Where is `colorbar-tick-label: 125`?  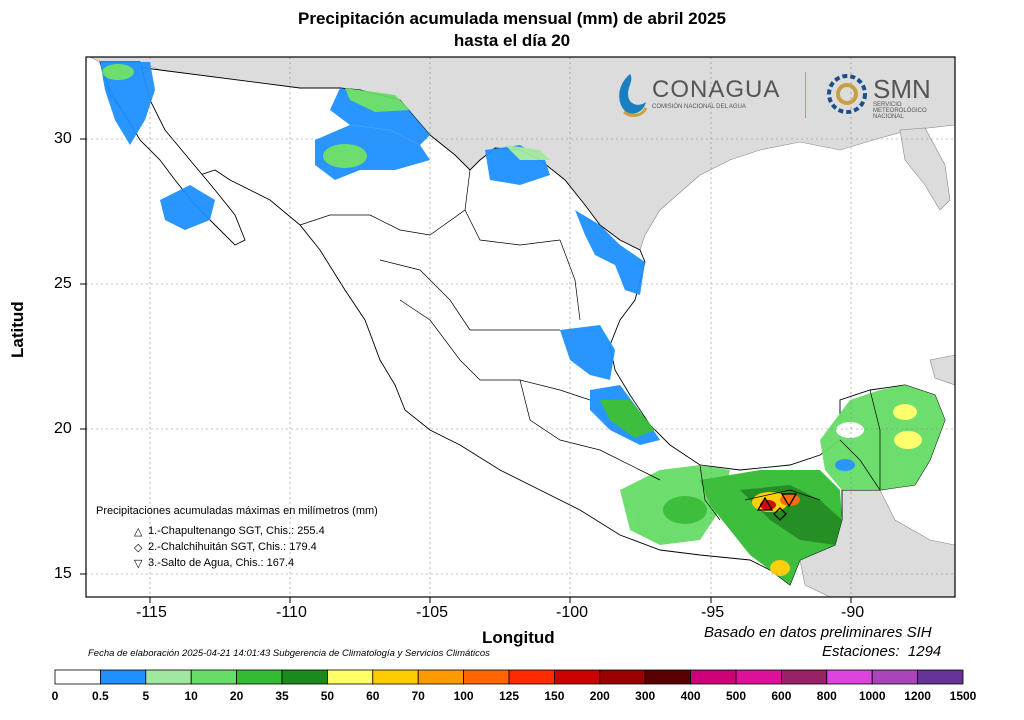 colorbar-tick-label: 125 is located at coordinates (509, 696).